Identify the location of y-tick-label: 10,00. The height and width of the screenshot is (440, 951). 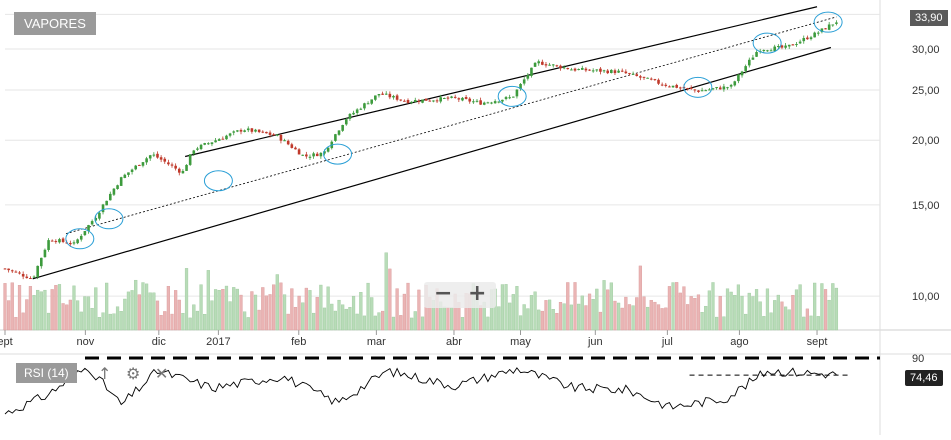
(926, 297).